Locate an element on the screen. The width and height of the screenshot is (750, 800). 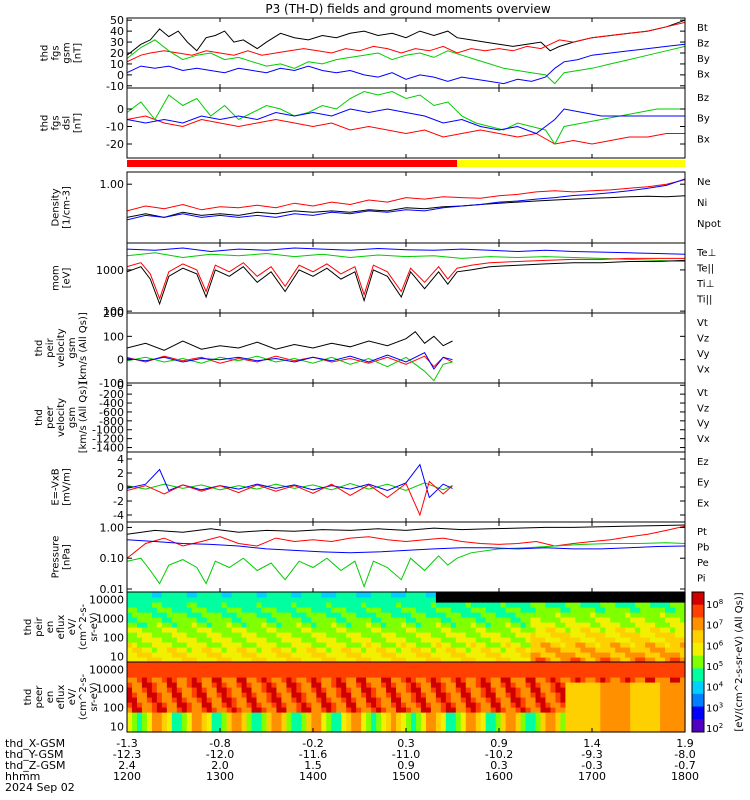
y-tick-label: 30 is located at coordinates (117, 42).